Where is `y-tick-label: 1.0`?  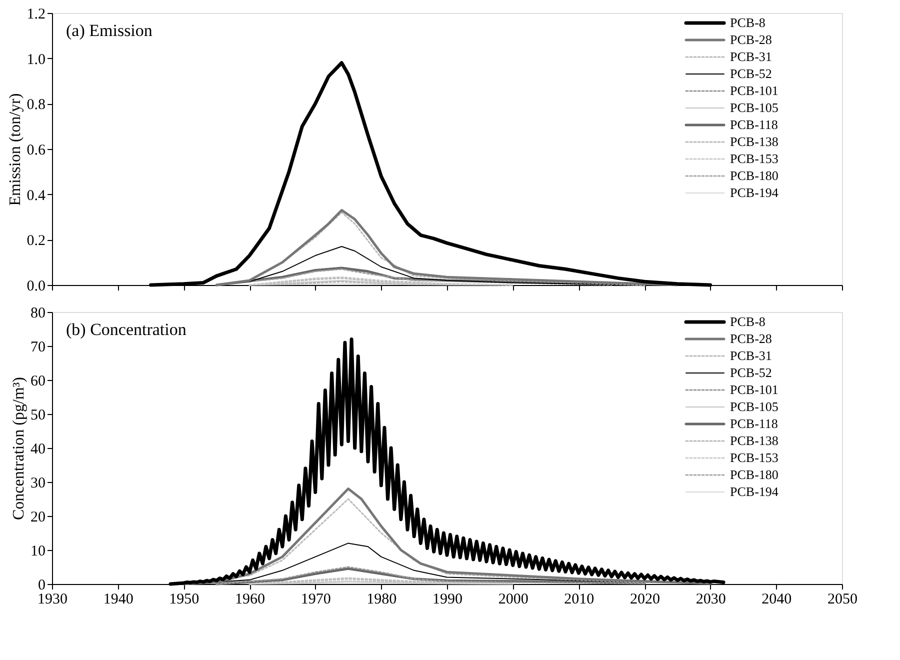
y-tick-label: 1.0 is located at coordinates (36, 60).